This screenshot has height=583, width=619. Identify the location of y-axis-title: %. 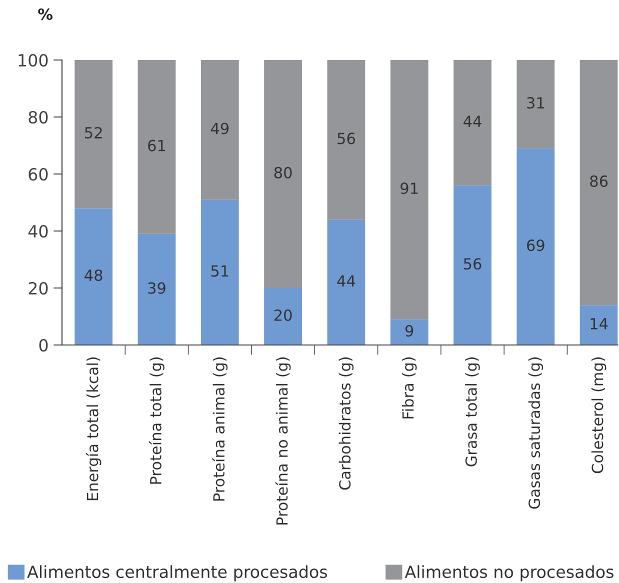
(45, 14).